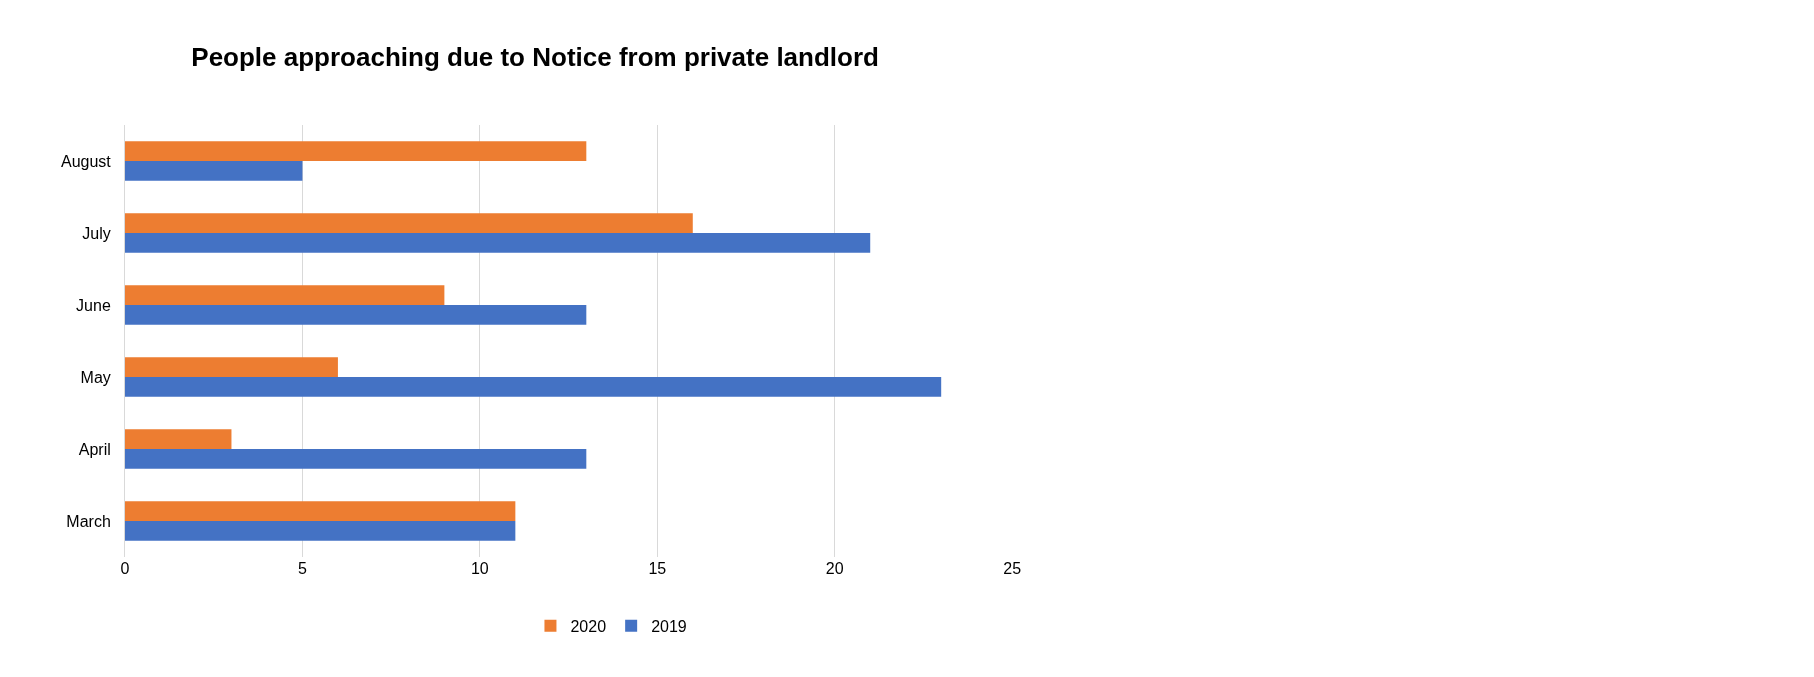 The height and width of the screenshot is (677, 1814). Describe the element at coordinates (125, 568) in the screenshot. I see `x-tick-label: 0` at that location.